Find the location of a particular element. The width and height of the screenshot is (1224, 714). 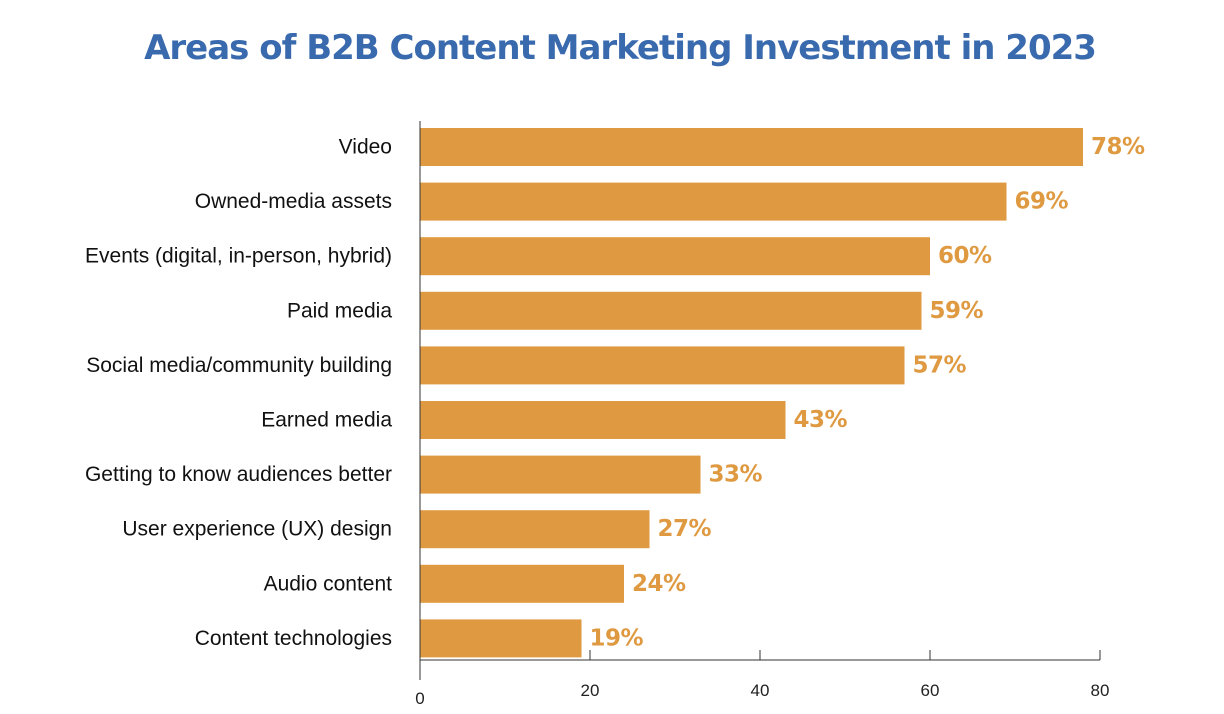

x-tick-label: 40 is located at coordinates (760, 690).